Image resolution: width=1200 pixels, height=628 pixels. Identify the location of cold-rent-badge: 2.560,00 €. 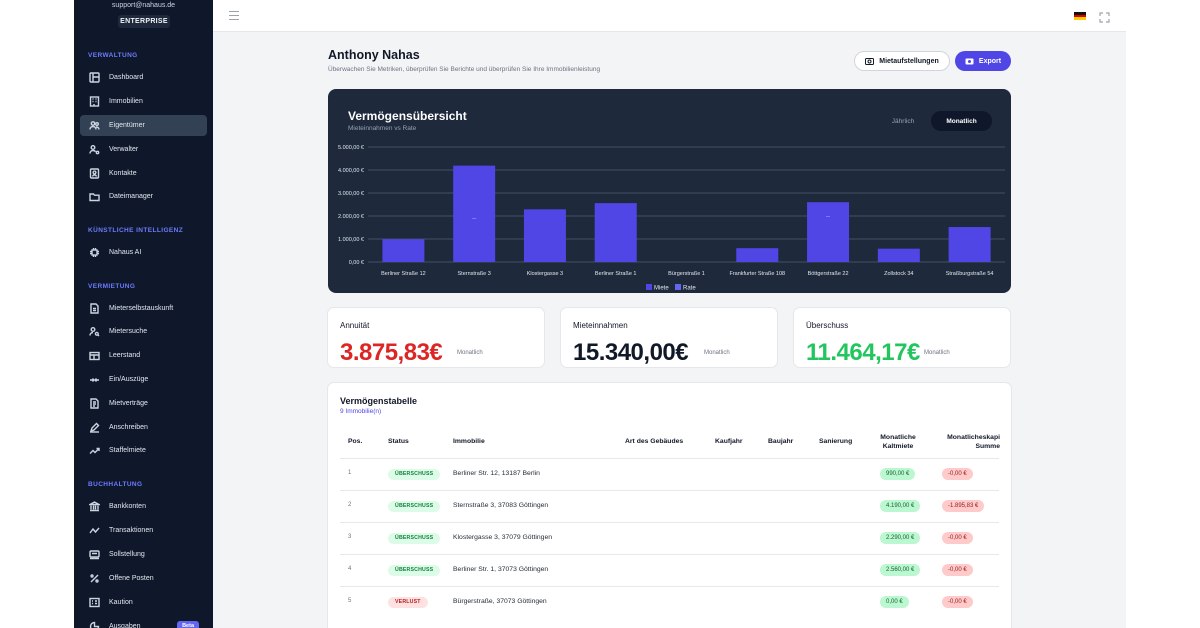
(900, 570).